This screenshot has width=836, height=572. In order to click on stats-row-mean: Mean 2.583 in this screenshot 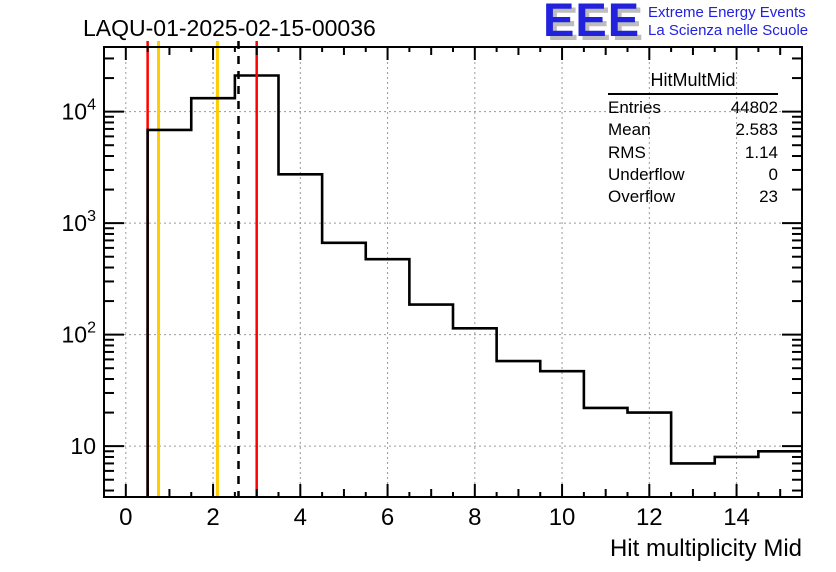, I will do `click(693, 130)`.